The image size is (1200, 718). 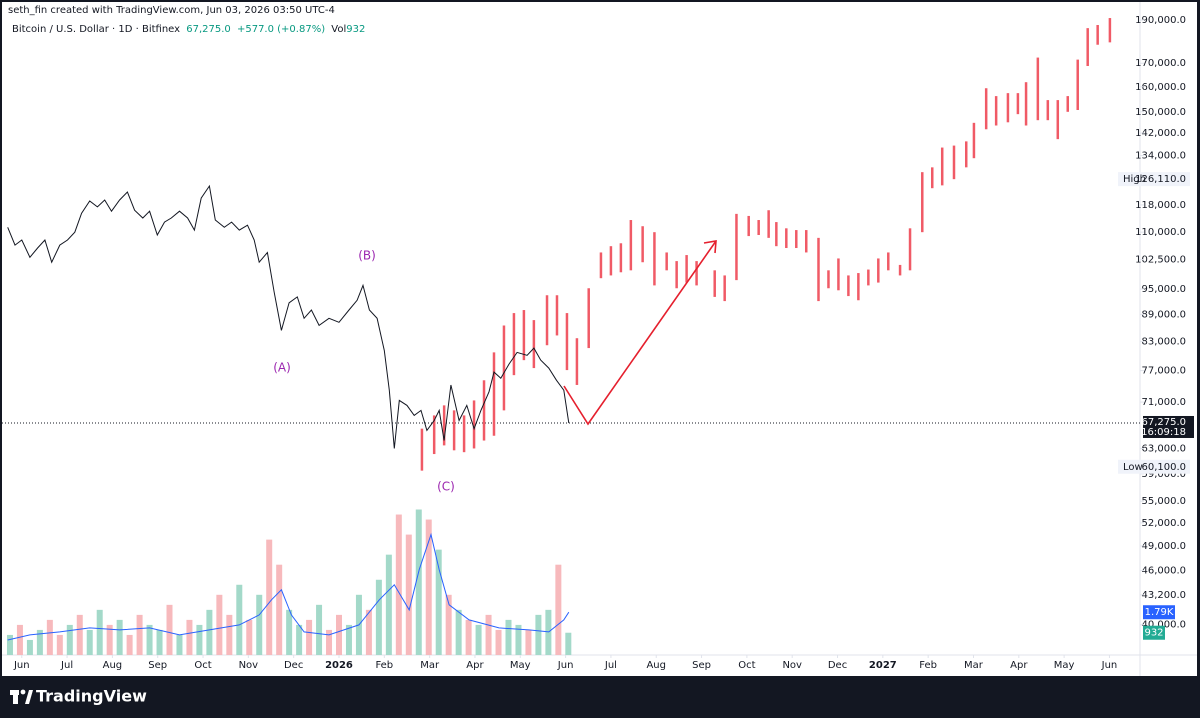 I want to click on volume-badge-label: 932, so click(x=1153, y=633).